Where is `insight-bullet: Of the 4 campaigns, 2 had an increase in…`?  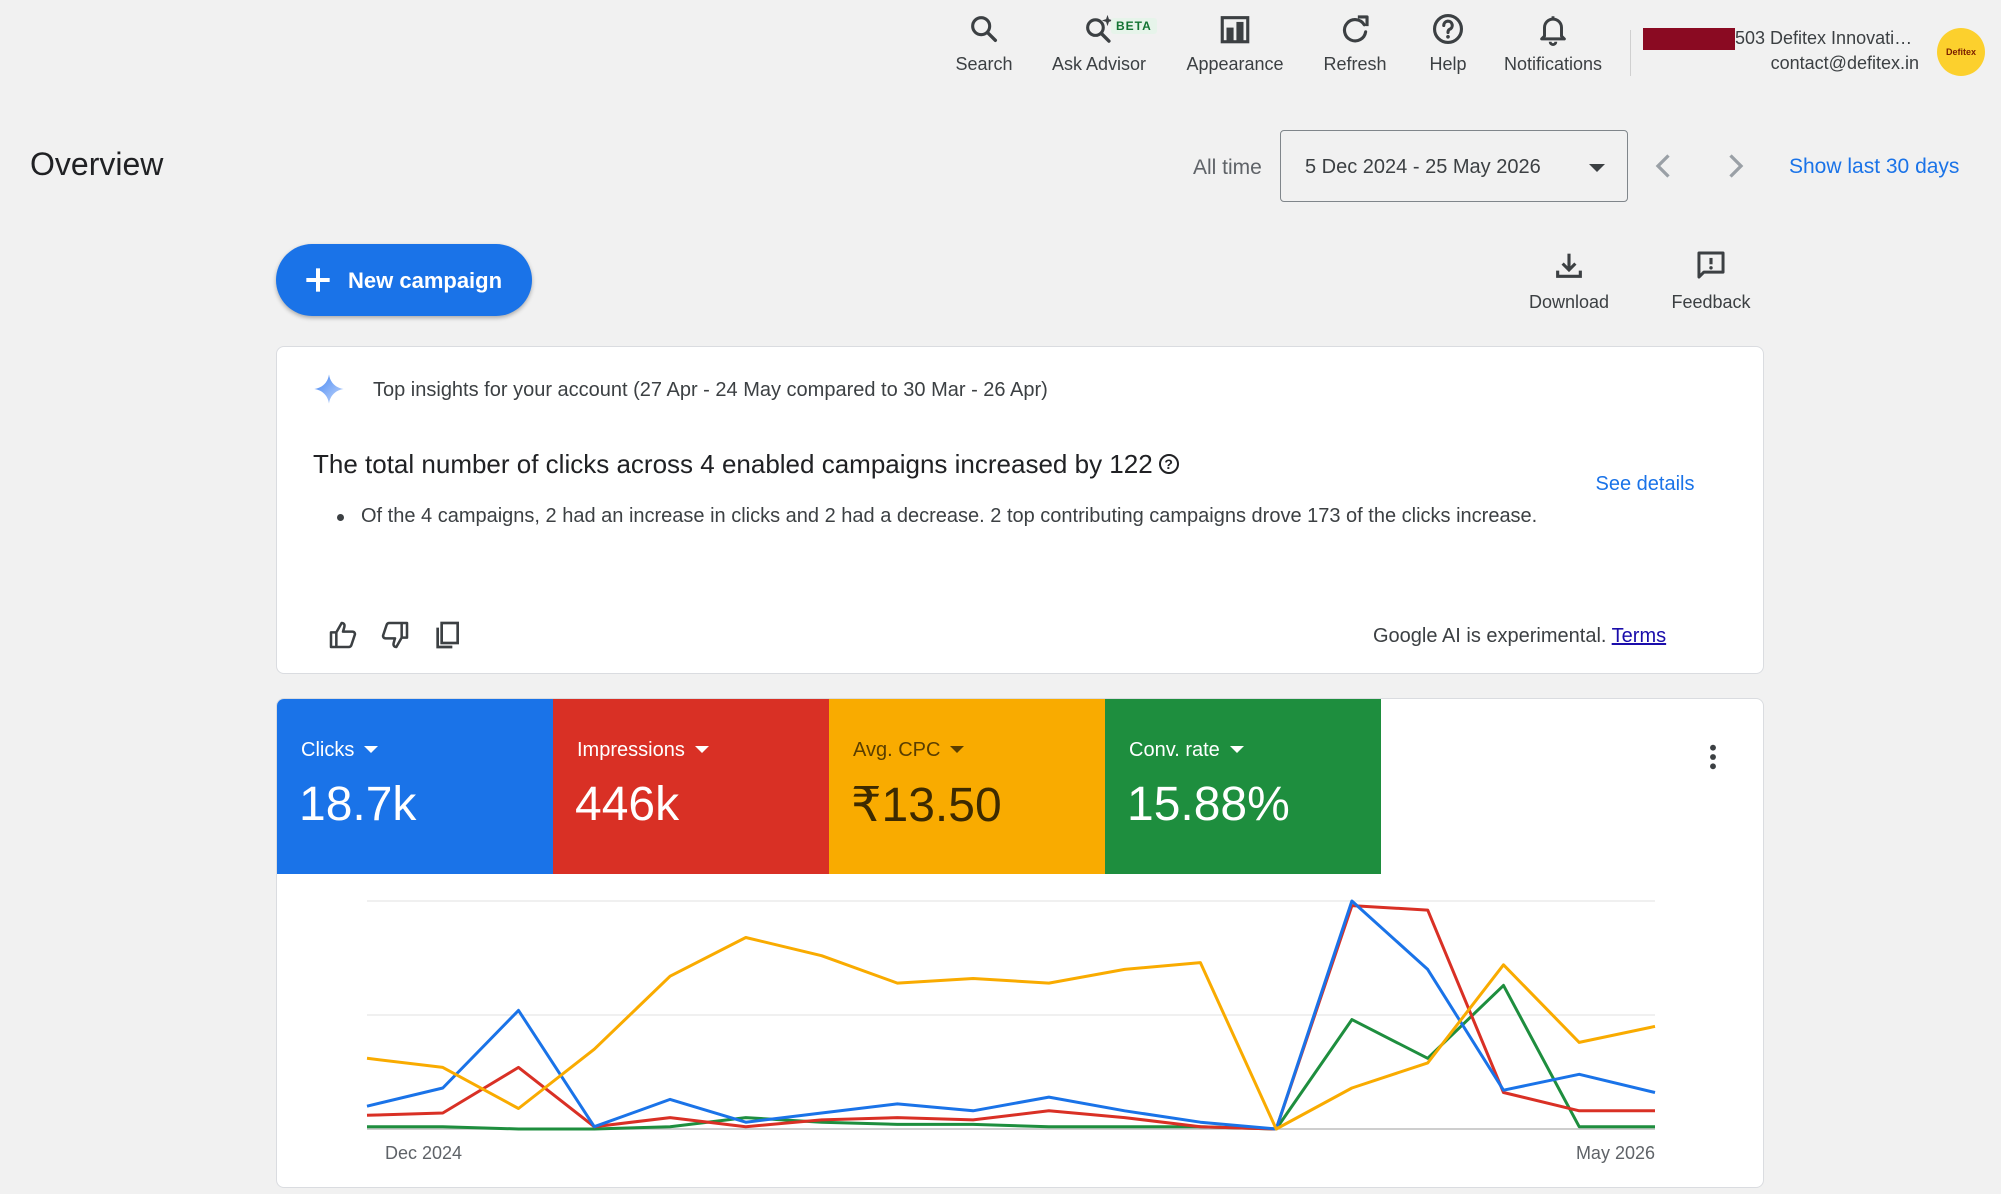
insight-bullet: Of the 4 campaigns, 2 had an increase in… is located at coordinates (1087, 536).